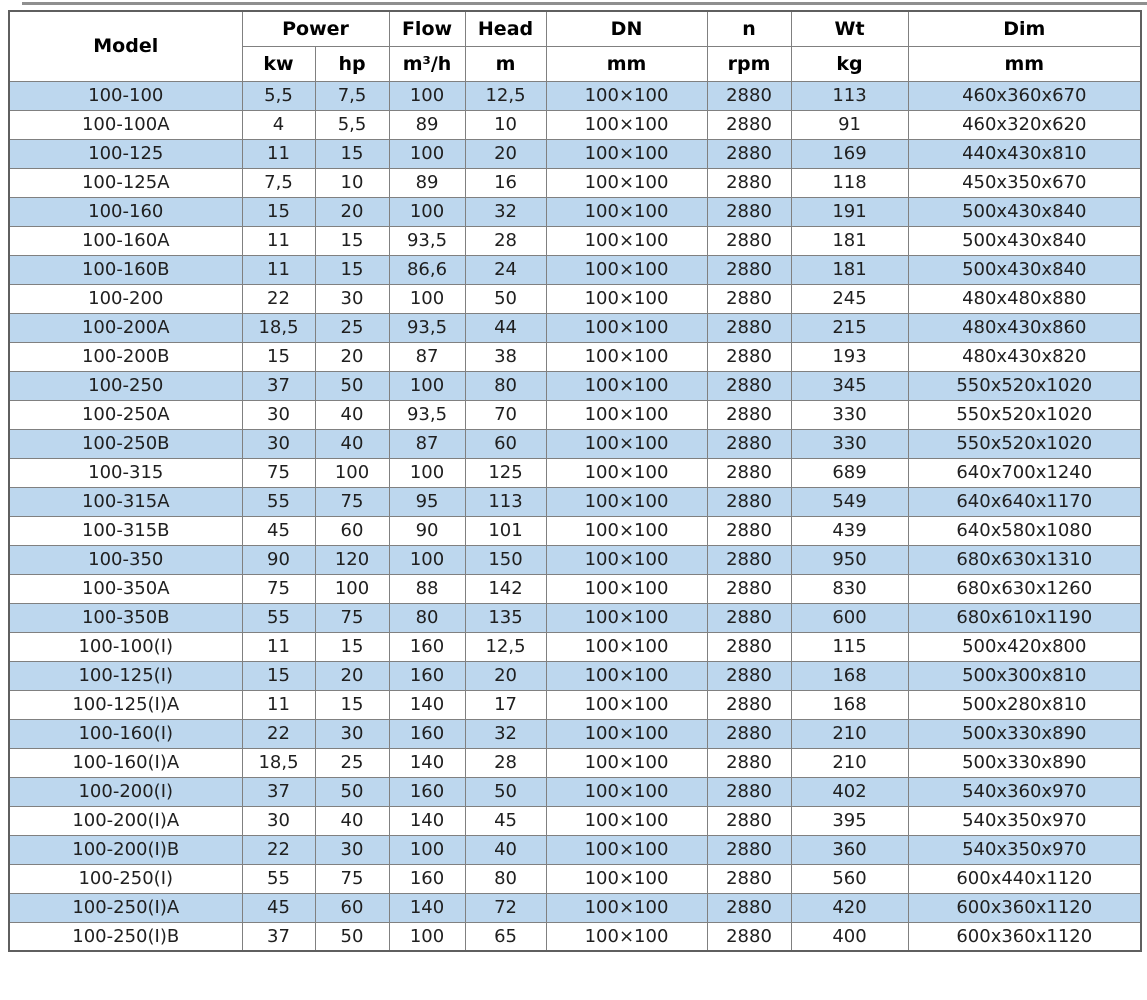  I want to click on unit-header-hp: hp, so click(352, 63).